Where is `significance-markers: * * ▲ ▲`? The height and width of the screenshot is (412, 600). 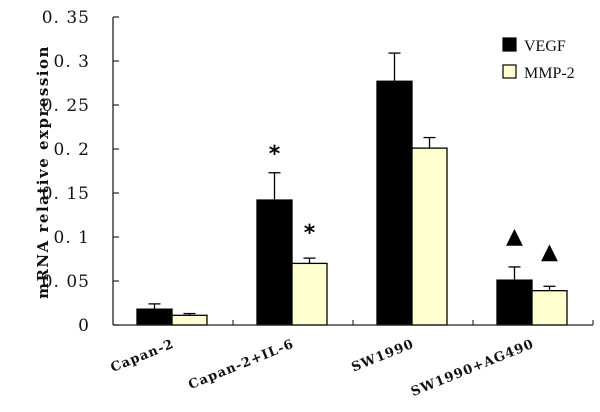 significance-markers: * * ▲ ▲ is located at coordinates (413, 203).